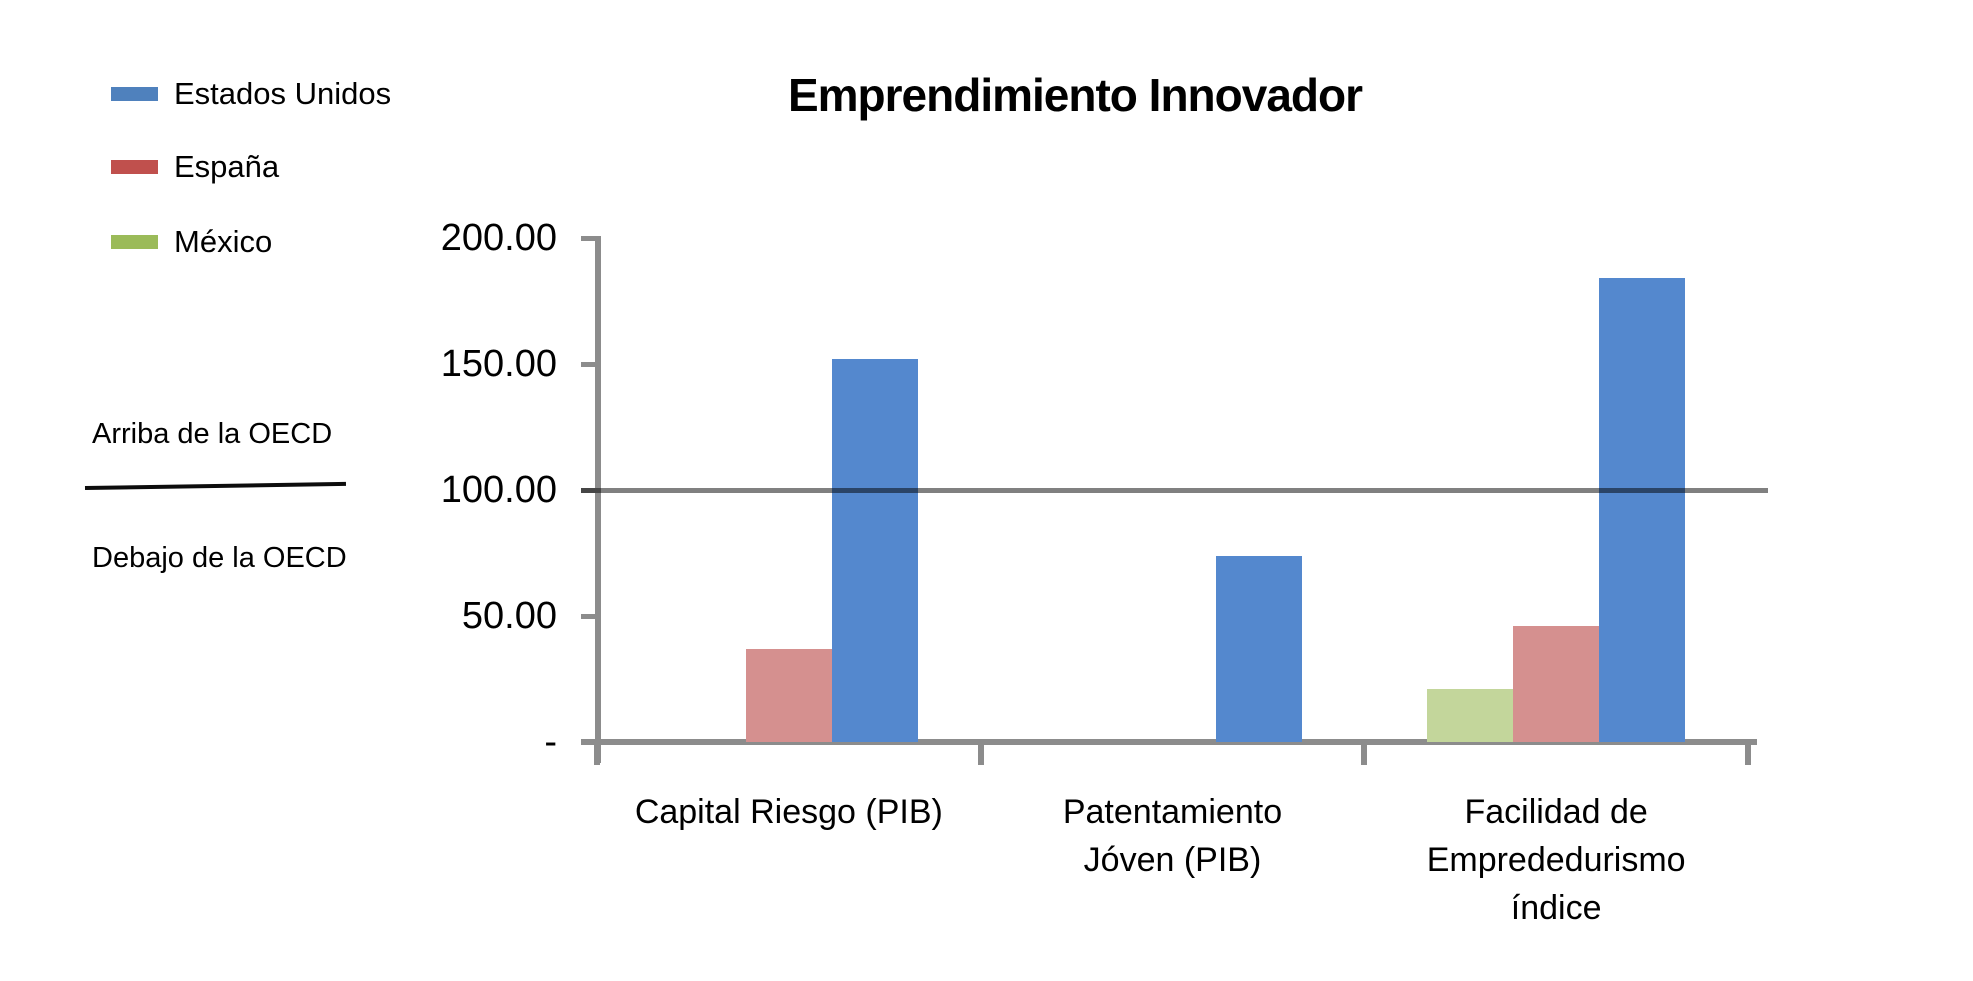 The image size is (1973, 981). I want to click on x-category-label: Facilidad de Emprededurismo índice, so click(1556, 860).